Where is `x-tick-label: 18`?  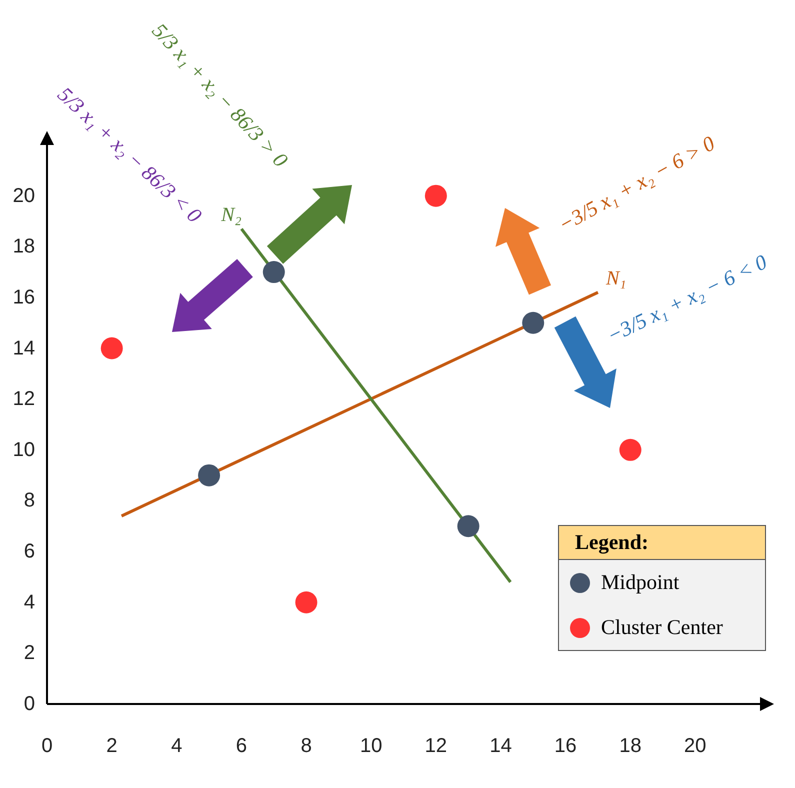
x-tick-label: 18 is located at coordinates (630, 746).